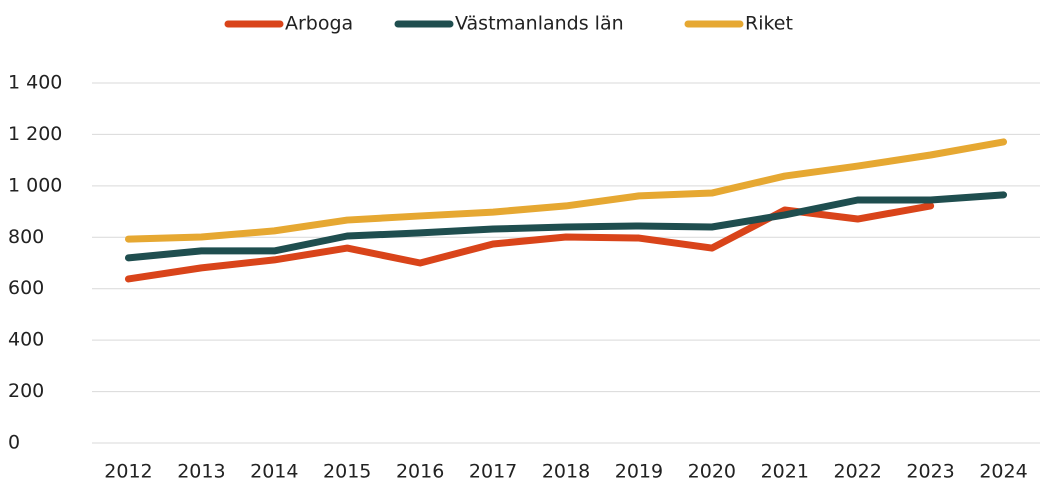 The height and width of the screenshot is (484, 1044). Describe the element at coordinates (128, 472) in the screenshot. I see `x-tick-label: 2012` at that location.